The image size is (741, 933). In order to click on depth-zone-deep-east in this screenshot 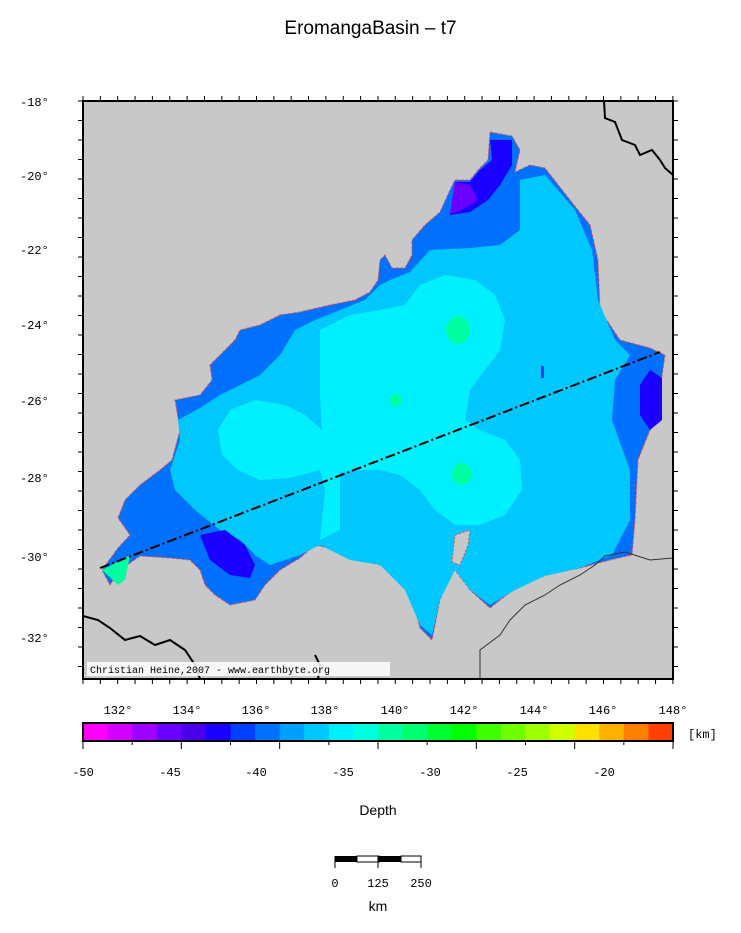, I will do `click(651, 400)`.